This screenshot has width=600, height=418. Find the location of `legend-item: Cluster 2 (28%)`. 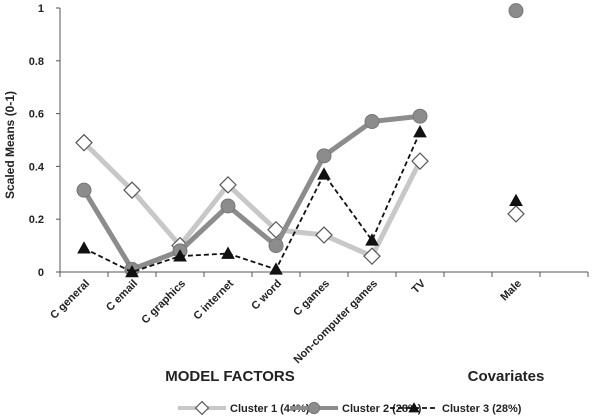

legend-item: Cluster 2 (28%) is located at coordinates (356, 408).